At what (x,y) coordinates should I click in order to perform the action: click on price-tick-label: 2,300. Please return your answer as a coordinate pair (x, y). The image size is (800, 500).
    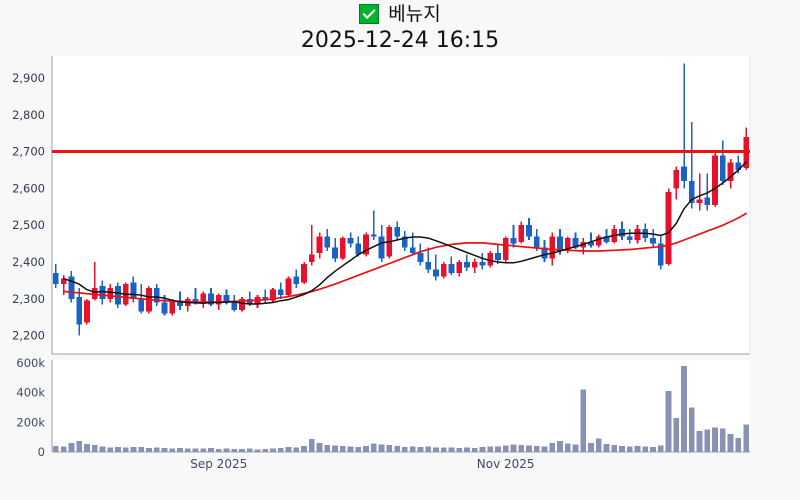
    Looking at the image, I should click on (28, 299).